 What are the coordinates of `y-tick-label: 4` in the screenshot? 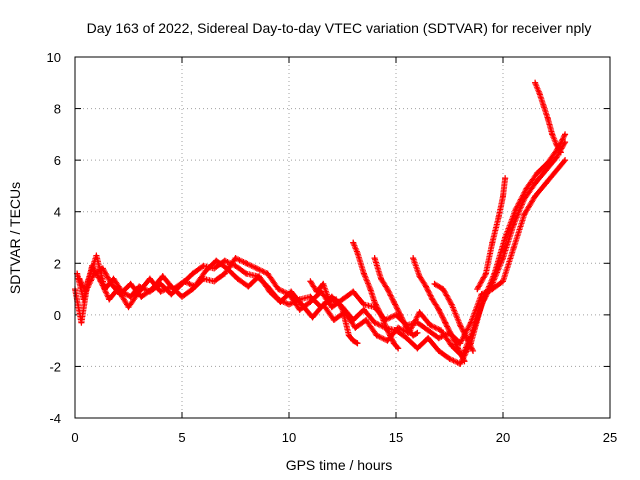 It's located at (57, 212).